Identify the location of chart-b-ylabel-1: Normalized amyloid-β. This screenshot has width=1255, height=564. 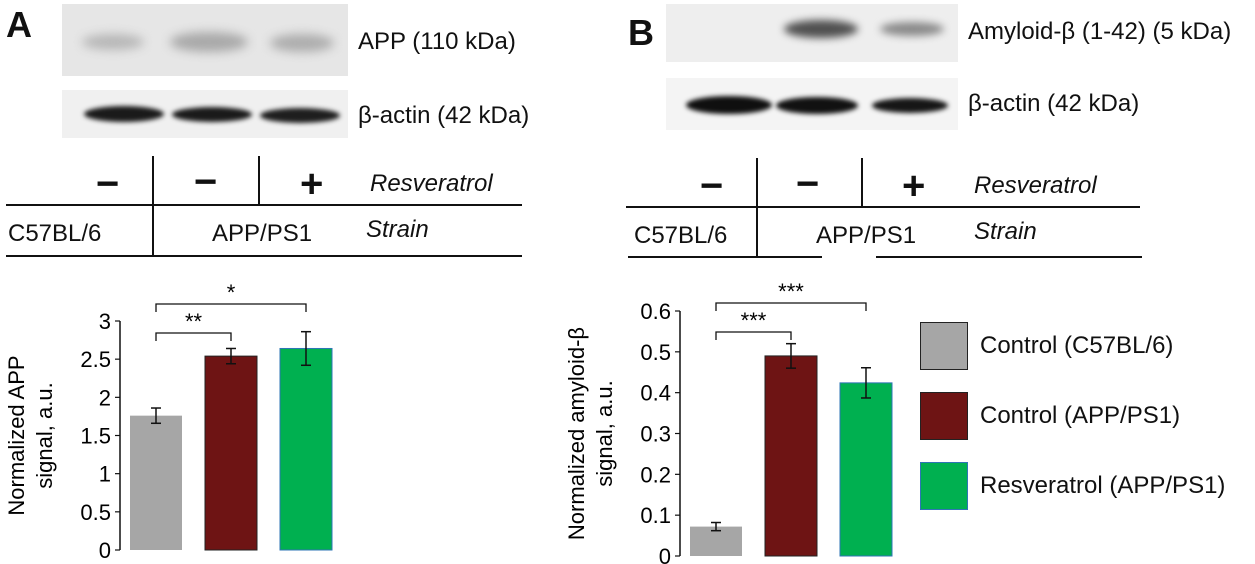
(576, 433).